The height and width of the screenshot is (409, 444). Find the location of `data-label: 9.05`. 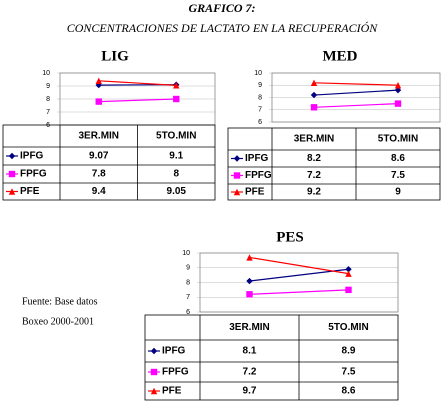

data-label: 9.05 is located at coordinates (177, 191).